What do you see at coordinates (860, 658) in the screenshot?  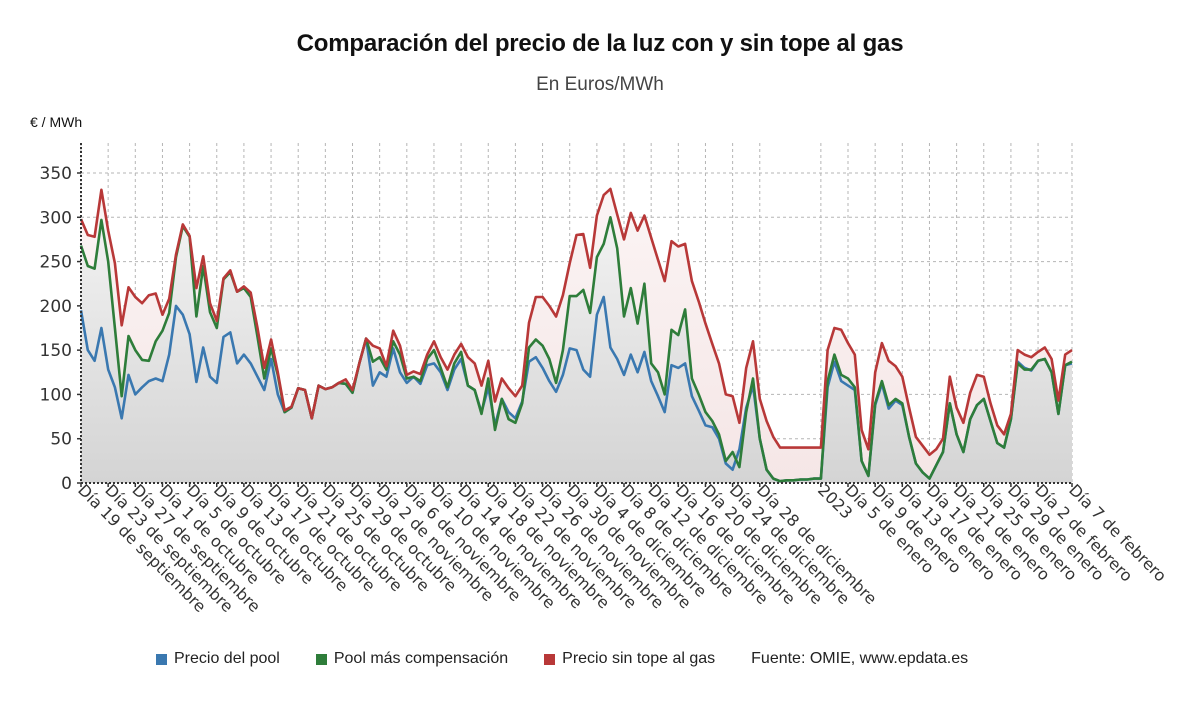 I see `source-text: Fuente: OMIE, www.epdata.es` at bounding box center [860, 658].